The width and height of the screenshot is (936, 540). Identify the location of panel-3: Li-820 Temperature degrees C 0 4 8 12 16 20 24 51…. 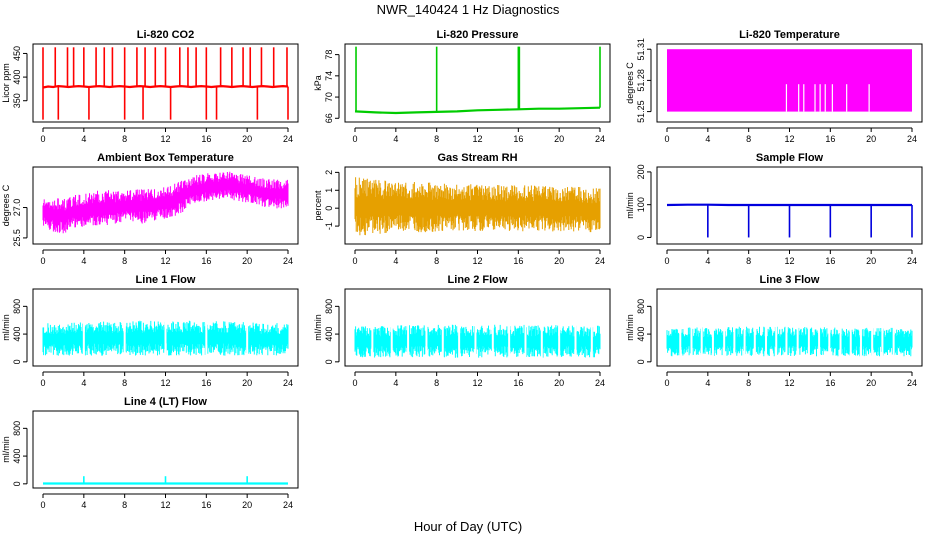
(774, 86).